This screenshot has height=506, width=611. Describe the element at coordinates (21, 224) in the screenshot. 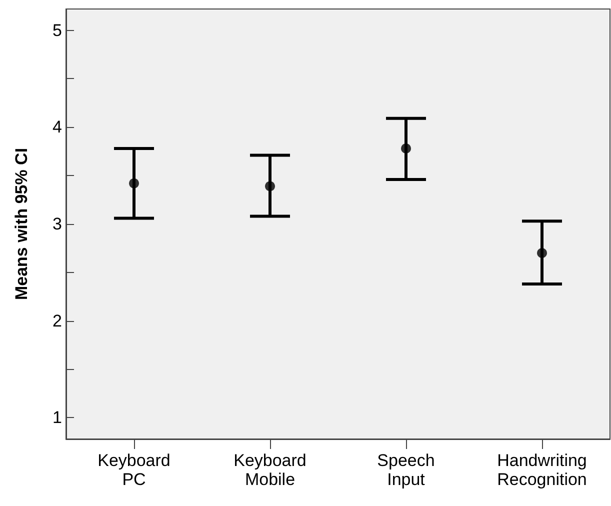

I see `y-axis-title: Means with 95% CI` at that location.